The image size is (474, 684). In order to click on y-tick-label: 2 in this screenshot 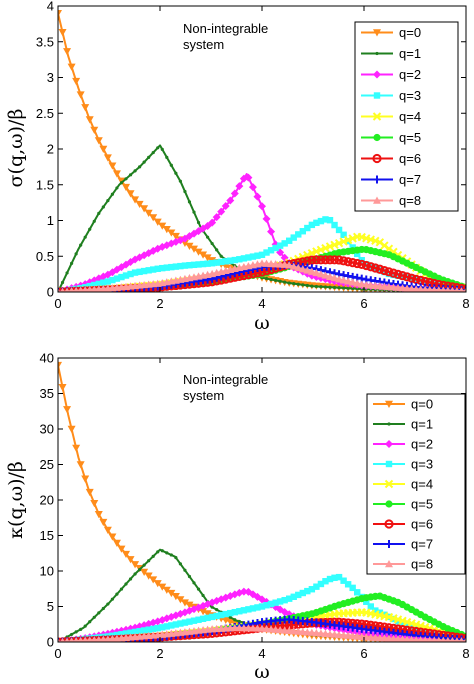, I will do `click(50, 149)`.